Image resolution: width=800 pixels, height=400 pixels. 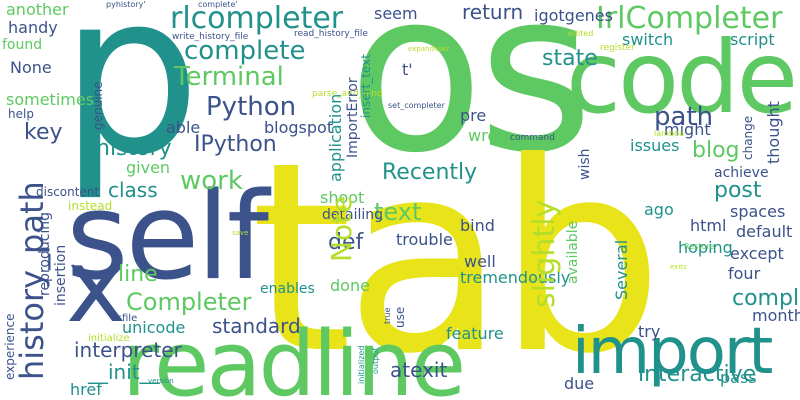 I want to click on word-atexit: interactive, so click(x=697, y=375).